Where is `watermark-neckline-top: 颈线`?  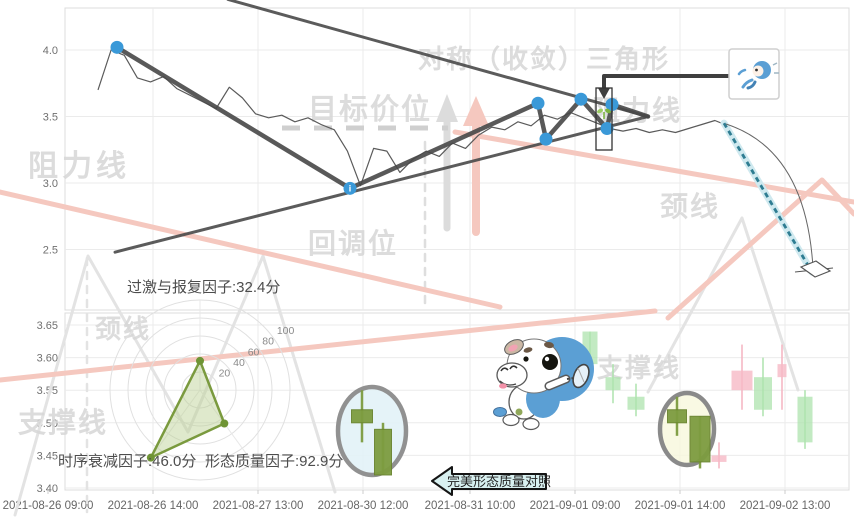
watermark-neckline-top: 颈线 is located at coordinates (690, 206).